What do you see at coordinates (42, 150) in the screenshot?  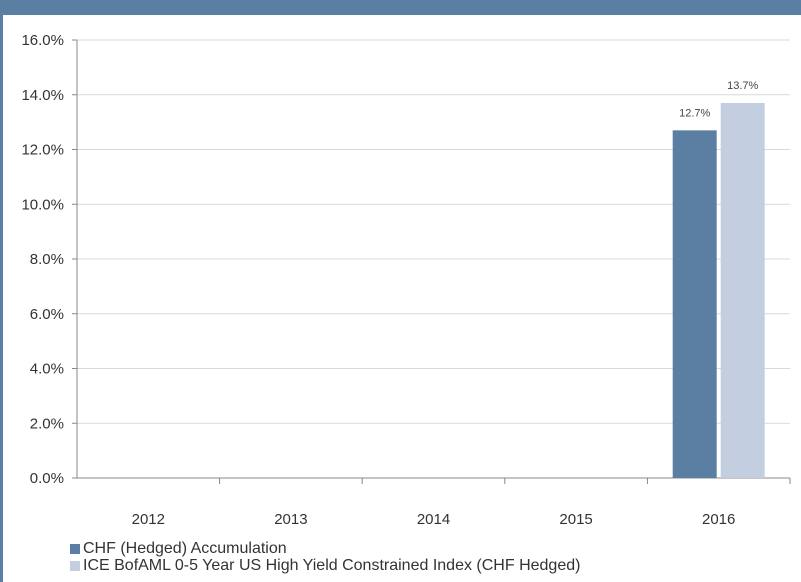 I see `y-tick-label: 12.0%` at bounding box center [42, 150].